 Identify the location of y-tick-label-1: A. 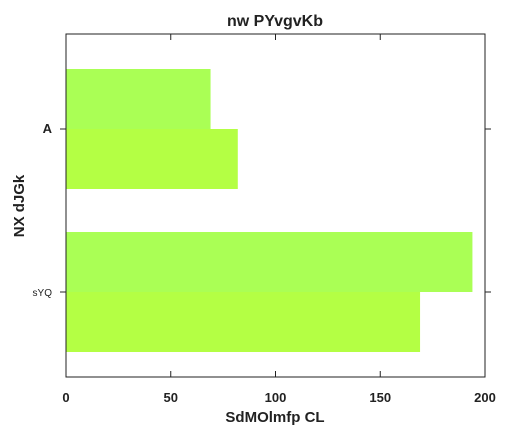
(48, 128).